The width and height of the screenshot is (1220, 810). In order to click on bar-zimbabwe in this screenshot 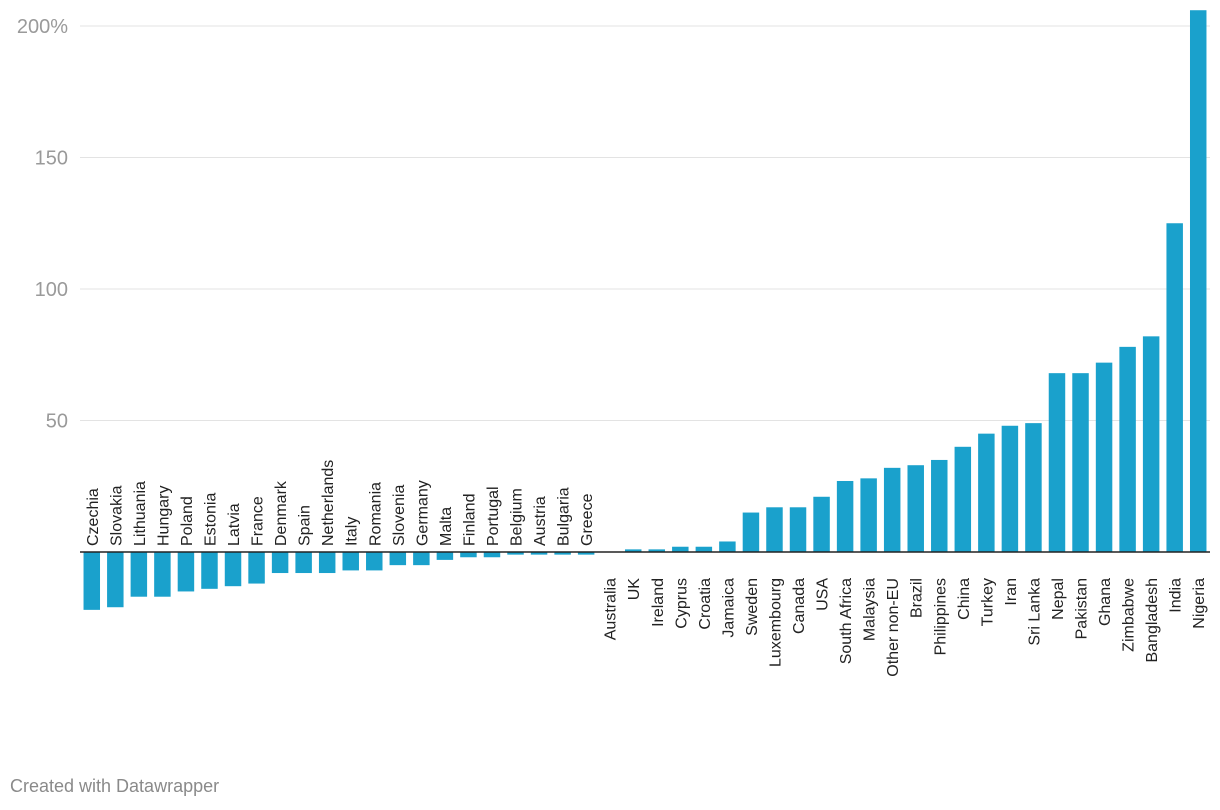, I will do `click(1127, 449)`.